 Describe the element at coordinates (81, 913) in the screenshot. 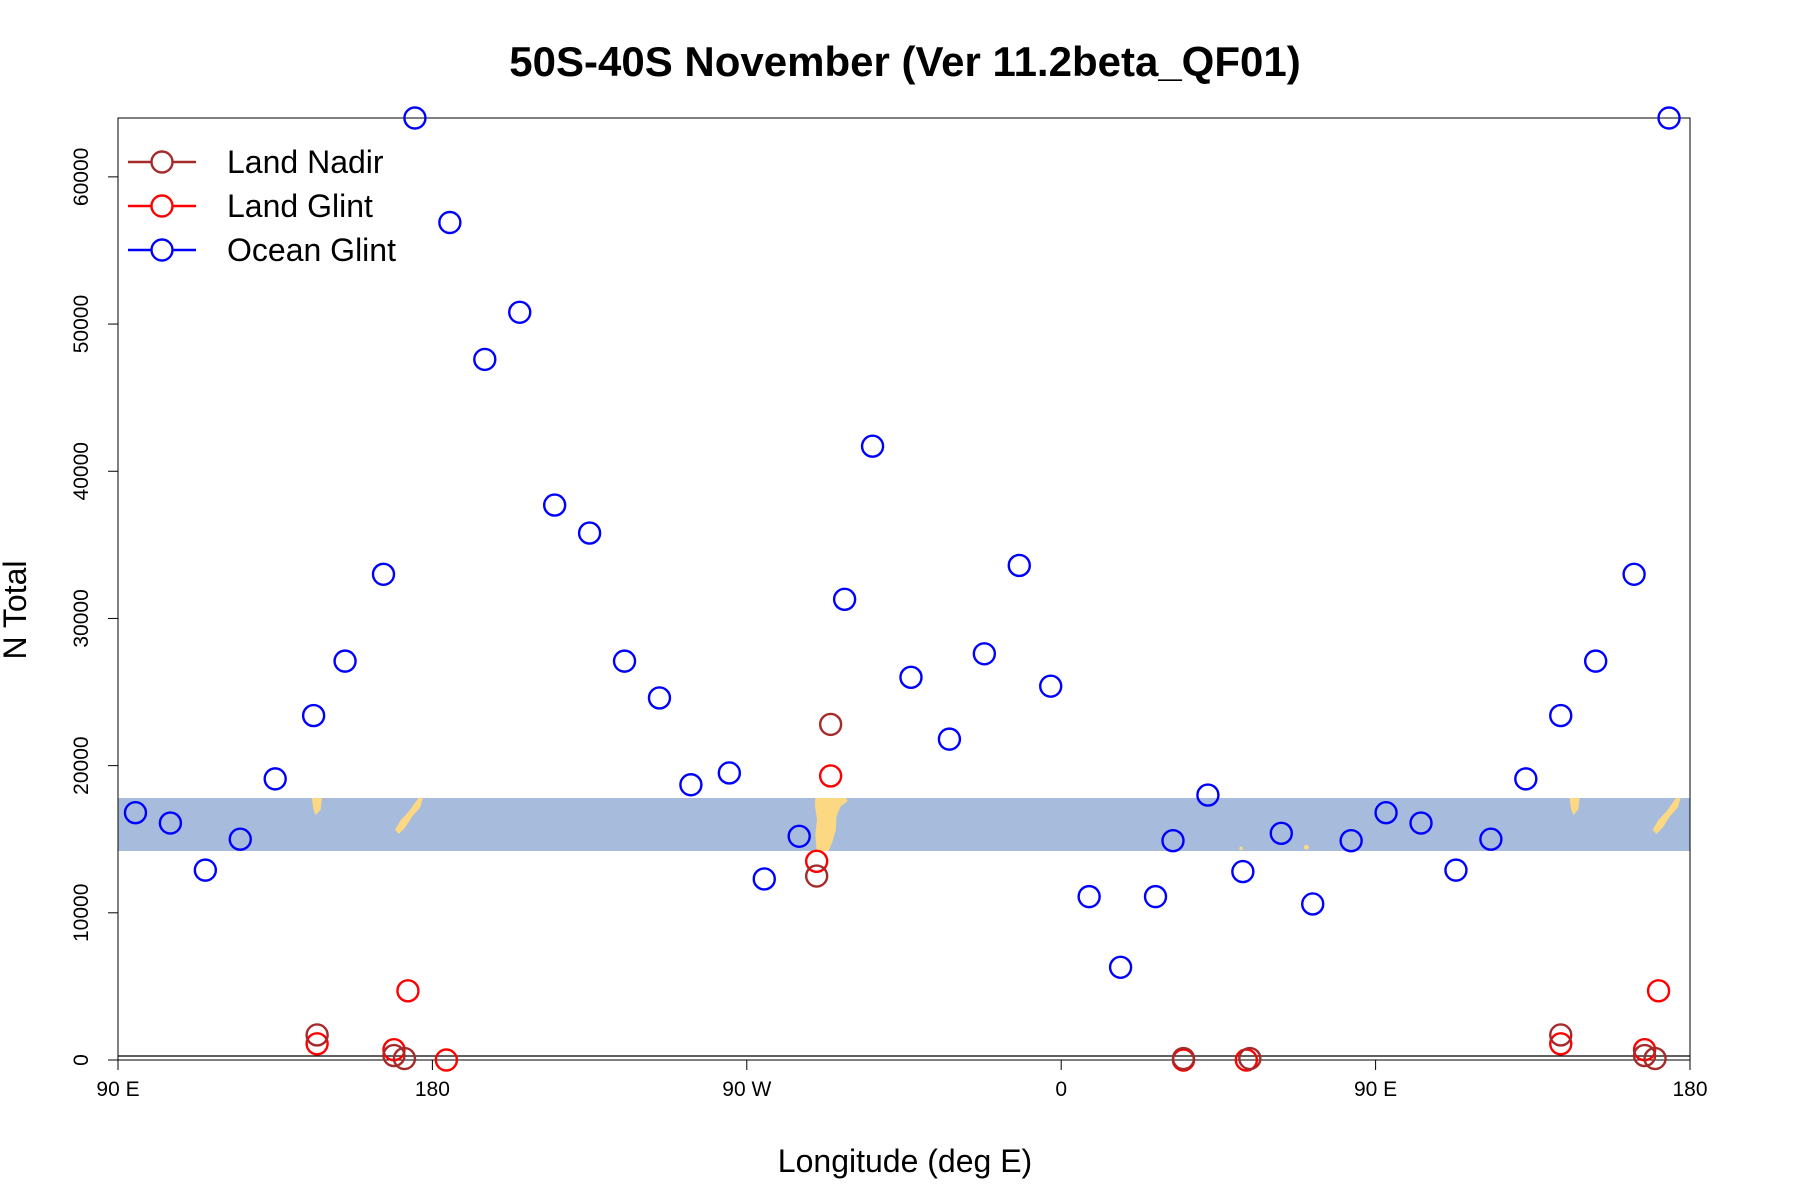

I see `y-tick-label: 10000` at that location.